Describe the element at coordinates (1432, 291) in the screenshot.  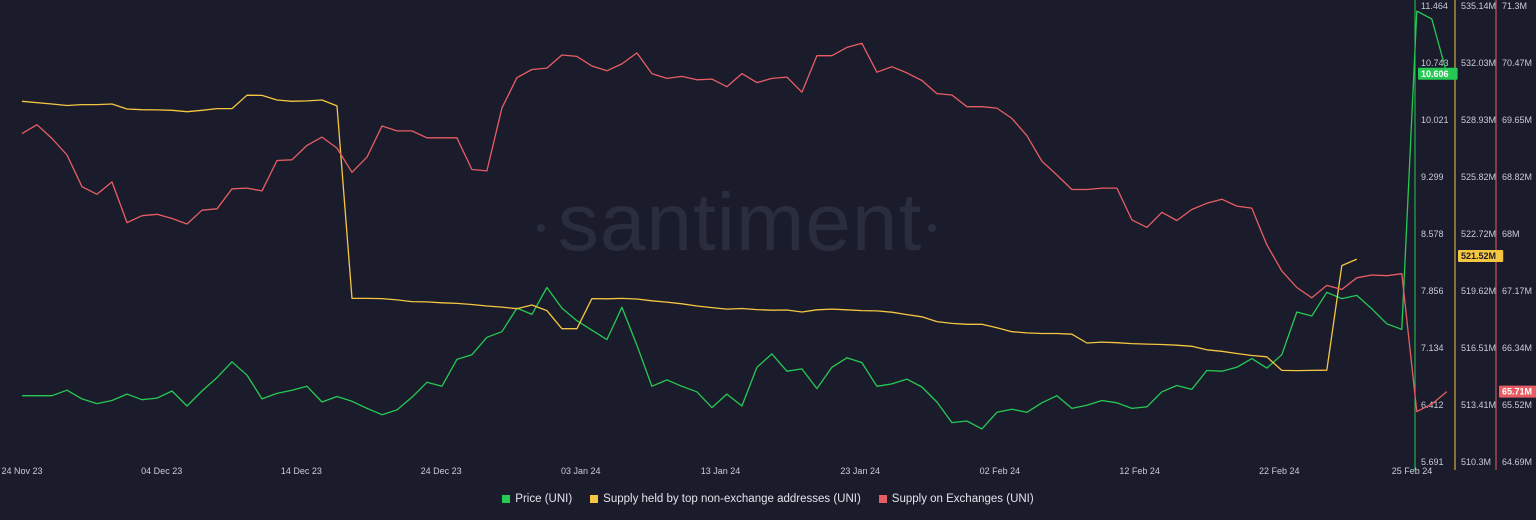
I see `price-tick-label: 7.856` at that location.